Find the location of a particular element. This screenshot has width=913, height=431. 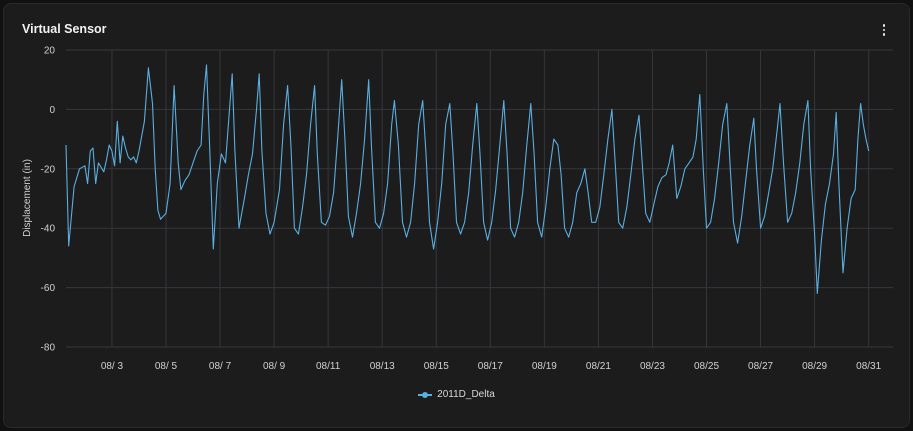

x-tick-label: 08/15 is located at coordinates (436, 366).